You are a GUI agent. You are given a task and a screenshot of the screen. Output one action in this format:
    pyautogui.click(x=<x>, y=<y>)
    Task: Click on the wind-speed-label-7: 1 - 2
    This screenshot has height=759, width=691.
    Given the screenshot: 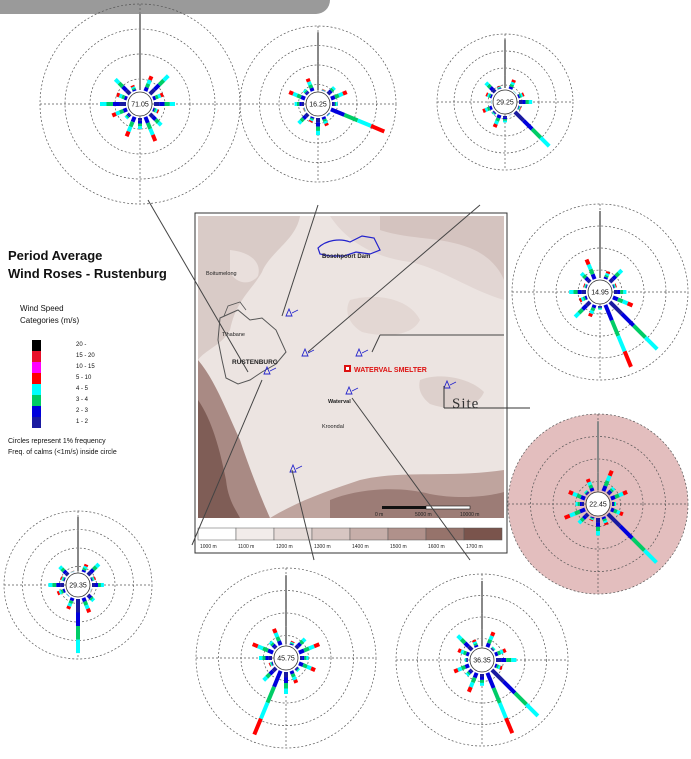 What is the action you would take?
    pyautogui.click(x=82, y=422)
    